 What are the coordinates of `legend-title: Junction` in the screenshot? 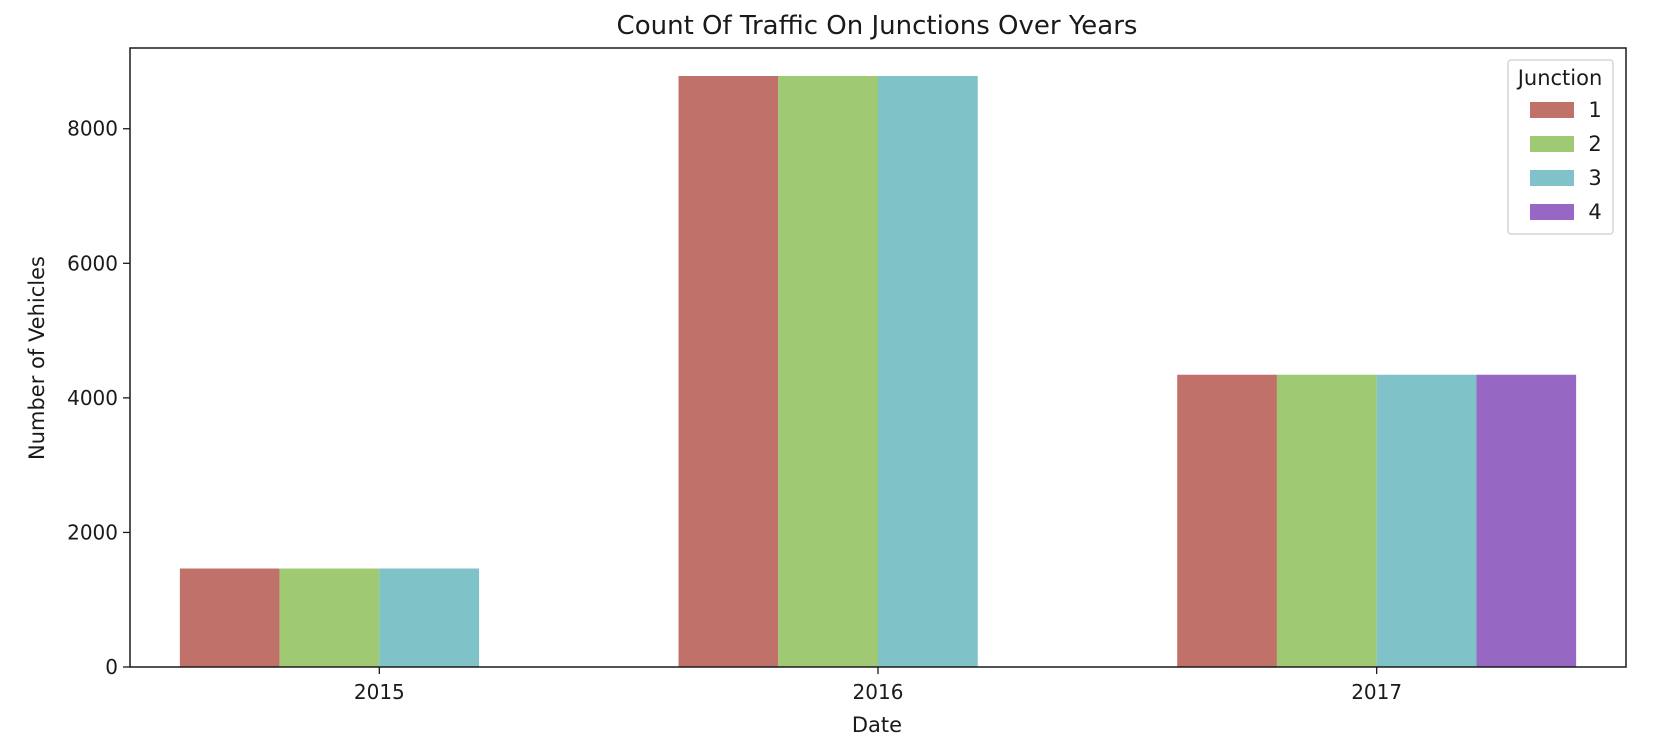 It's located at (1559, 78).